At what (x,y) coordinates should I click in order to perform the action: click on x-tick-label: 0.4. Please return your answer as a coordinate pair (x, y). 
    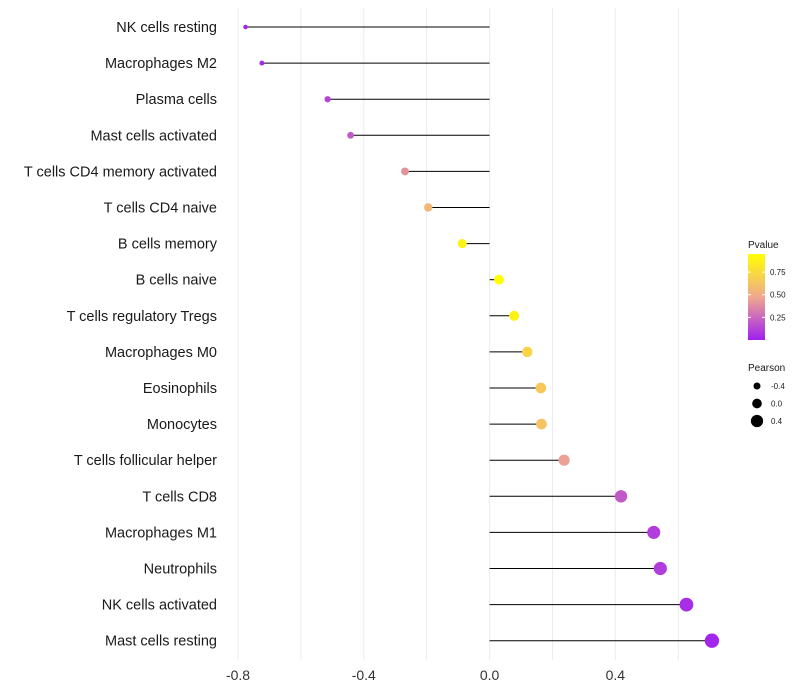
    Looking at the image, I should click on (616, 675).